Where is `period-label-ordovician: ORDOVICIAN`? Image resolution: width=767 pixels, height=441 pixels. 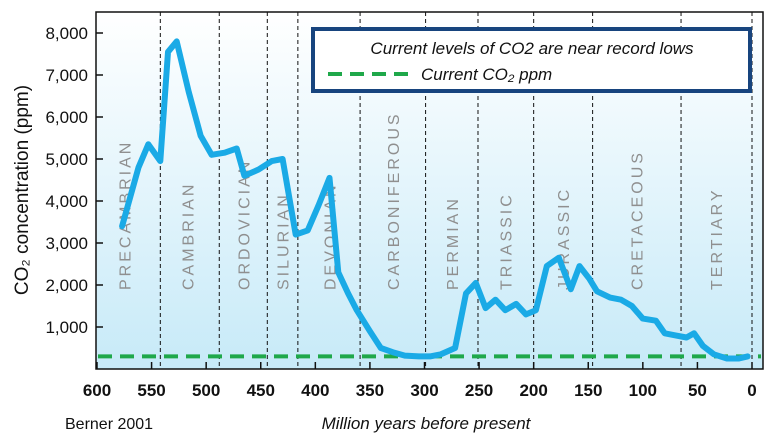 period-label-ordovician: ORDOVICIAN is located at coordinates (244, 224).